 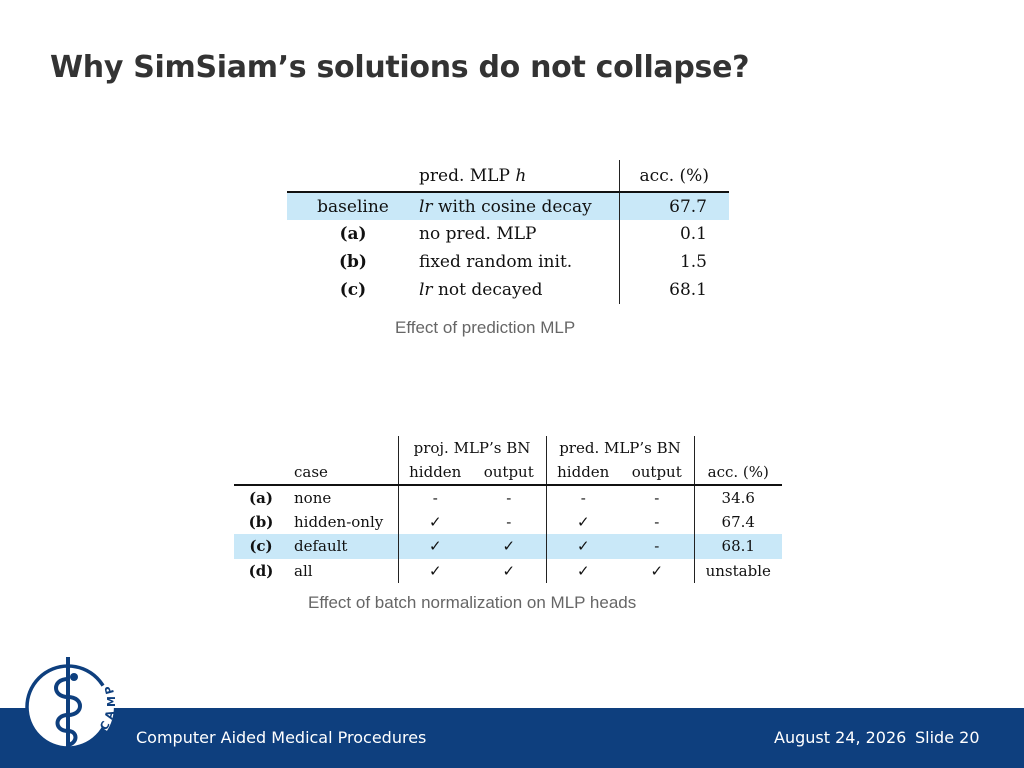 What do you see at coordinates (471, 448) in the screenshot?
I see `group-header-proj-bn: proj. MLP’s BN` at bounding box center [471, 448].